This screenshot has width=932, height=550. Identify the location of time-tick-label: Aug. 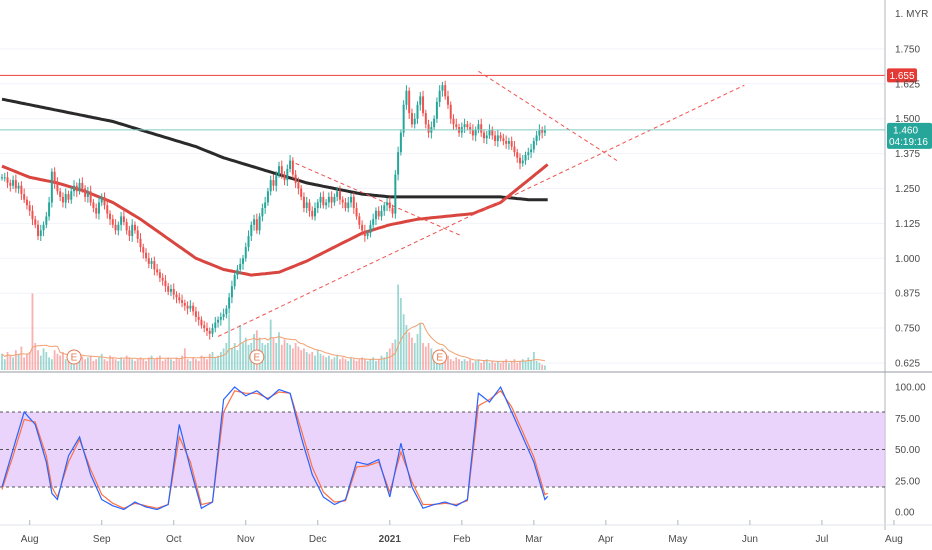
(30, 539).